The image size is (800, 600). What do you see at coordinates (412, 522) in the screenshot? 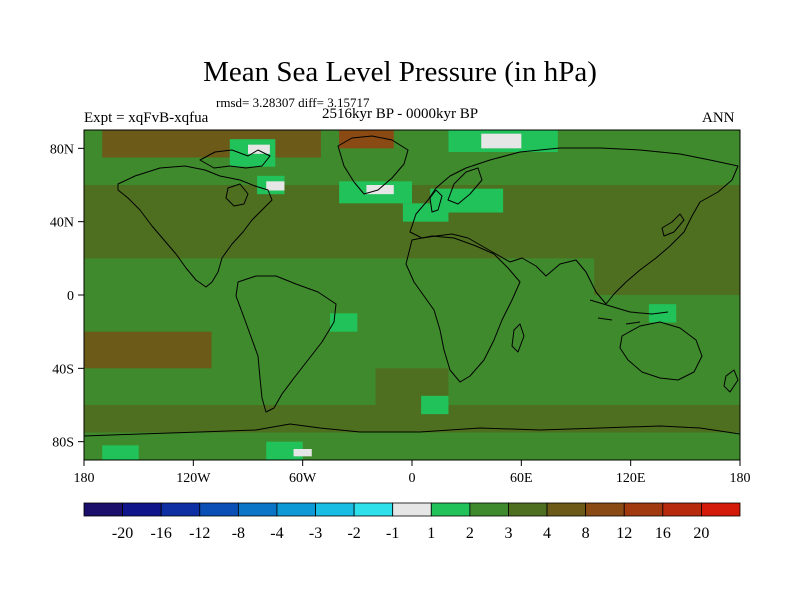
I see `colorbar: -20 -16 -12 -8 -4 -3 -2 -1 1 2 3 4 8 12 16 20` at bounding box center [412, 522].